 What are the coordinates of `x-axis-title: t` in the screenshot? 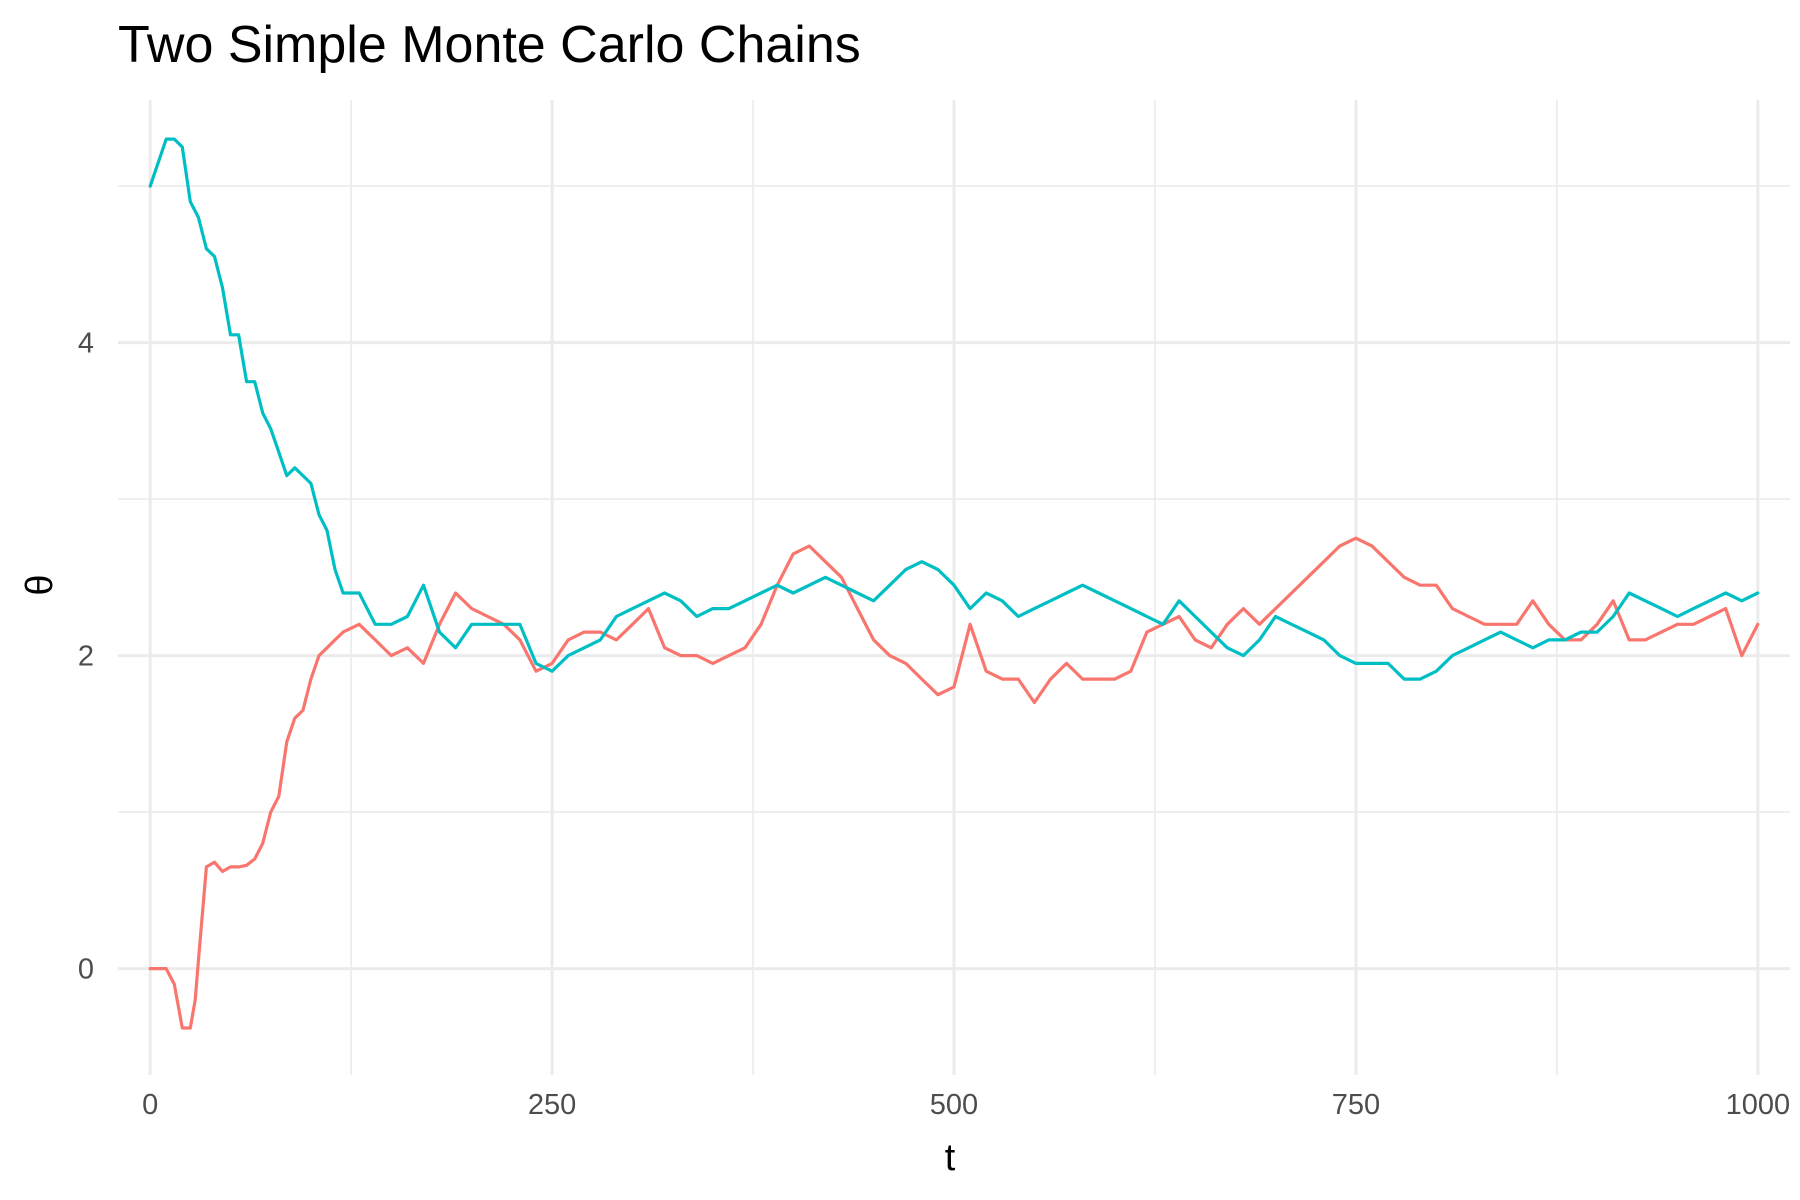 It's located at (950, 1158).